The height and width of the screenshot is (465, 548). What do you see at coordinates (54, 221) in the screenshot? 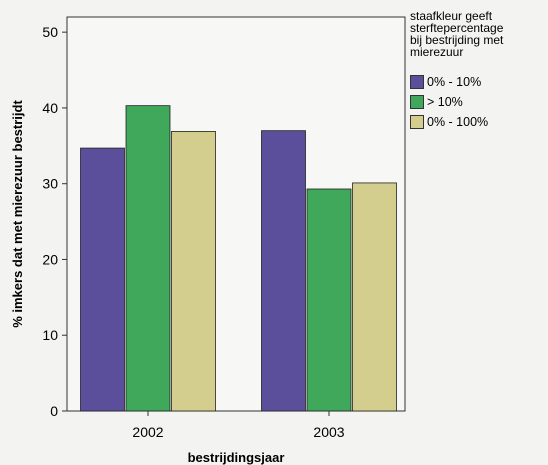
I see `y-axis: 0 10 20 30 40 50` at bounding box center [54, 221].